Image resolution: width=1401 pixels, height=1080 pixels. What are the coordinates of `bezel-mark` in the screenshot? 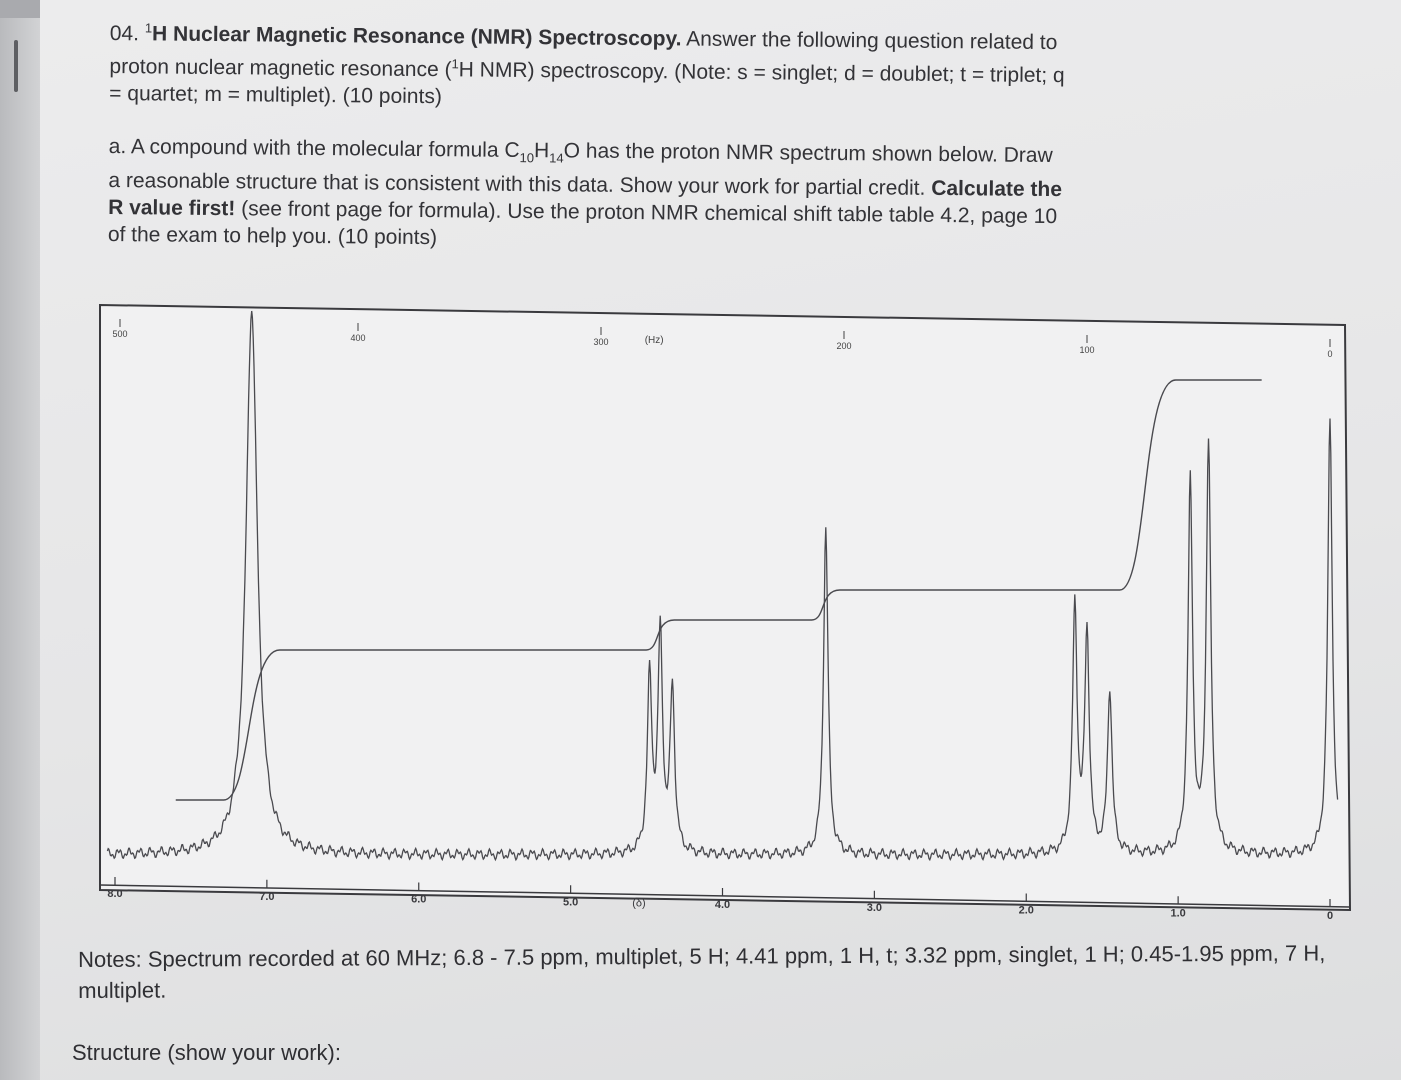 It's located at (16, 66).